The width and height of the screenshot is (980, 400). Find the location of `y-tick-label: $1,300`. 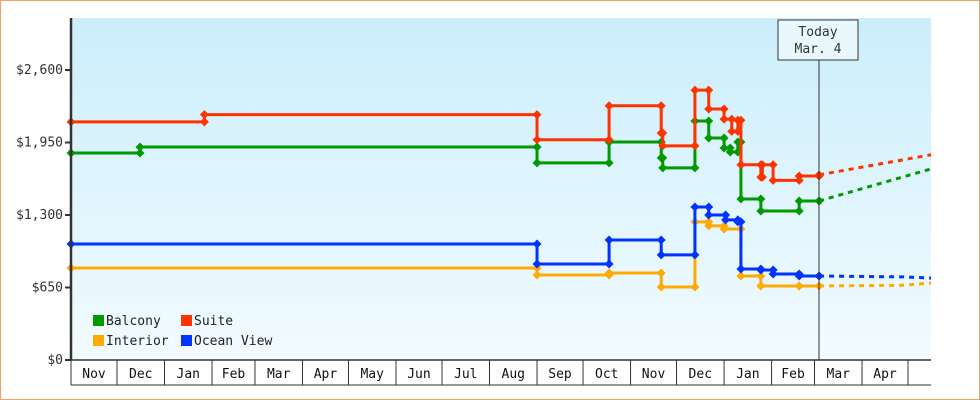

y-tick-label: $1,300 is located at coordinates (39, 215).